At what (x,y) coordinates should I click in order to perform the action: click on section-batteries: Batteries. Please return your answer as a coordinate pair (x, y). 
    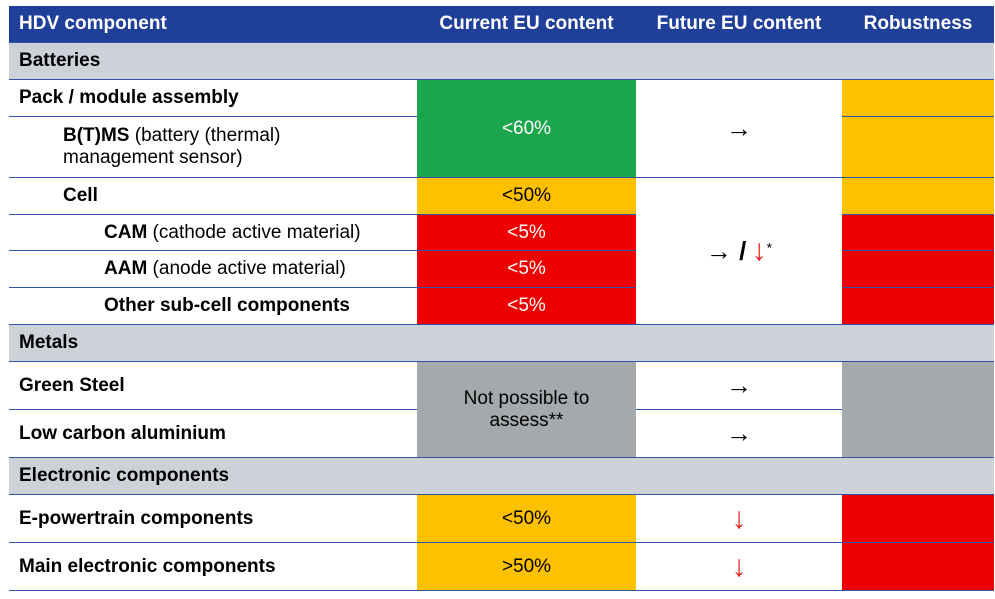
    Looking at the image, I should click on (501, 61).